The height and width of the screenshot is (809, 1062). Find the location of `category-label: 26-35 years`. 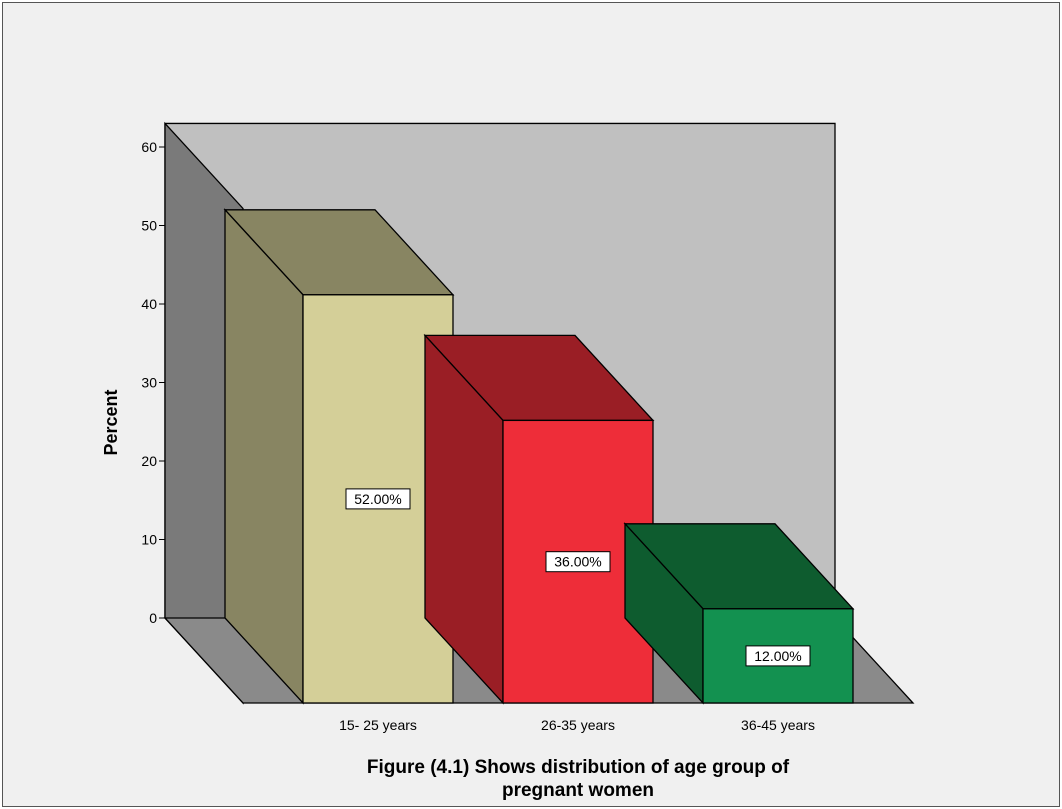

category-label: 26-35 years is located at coordinates (578, 725).